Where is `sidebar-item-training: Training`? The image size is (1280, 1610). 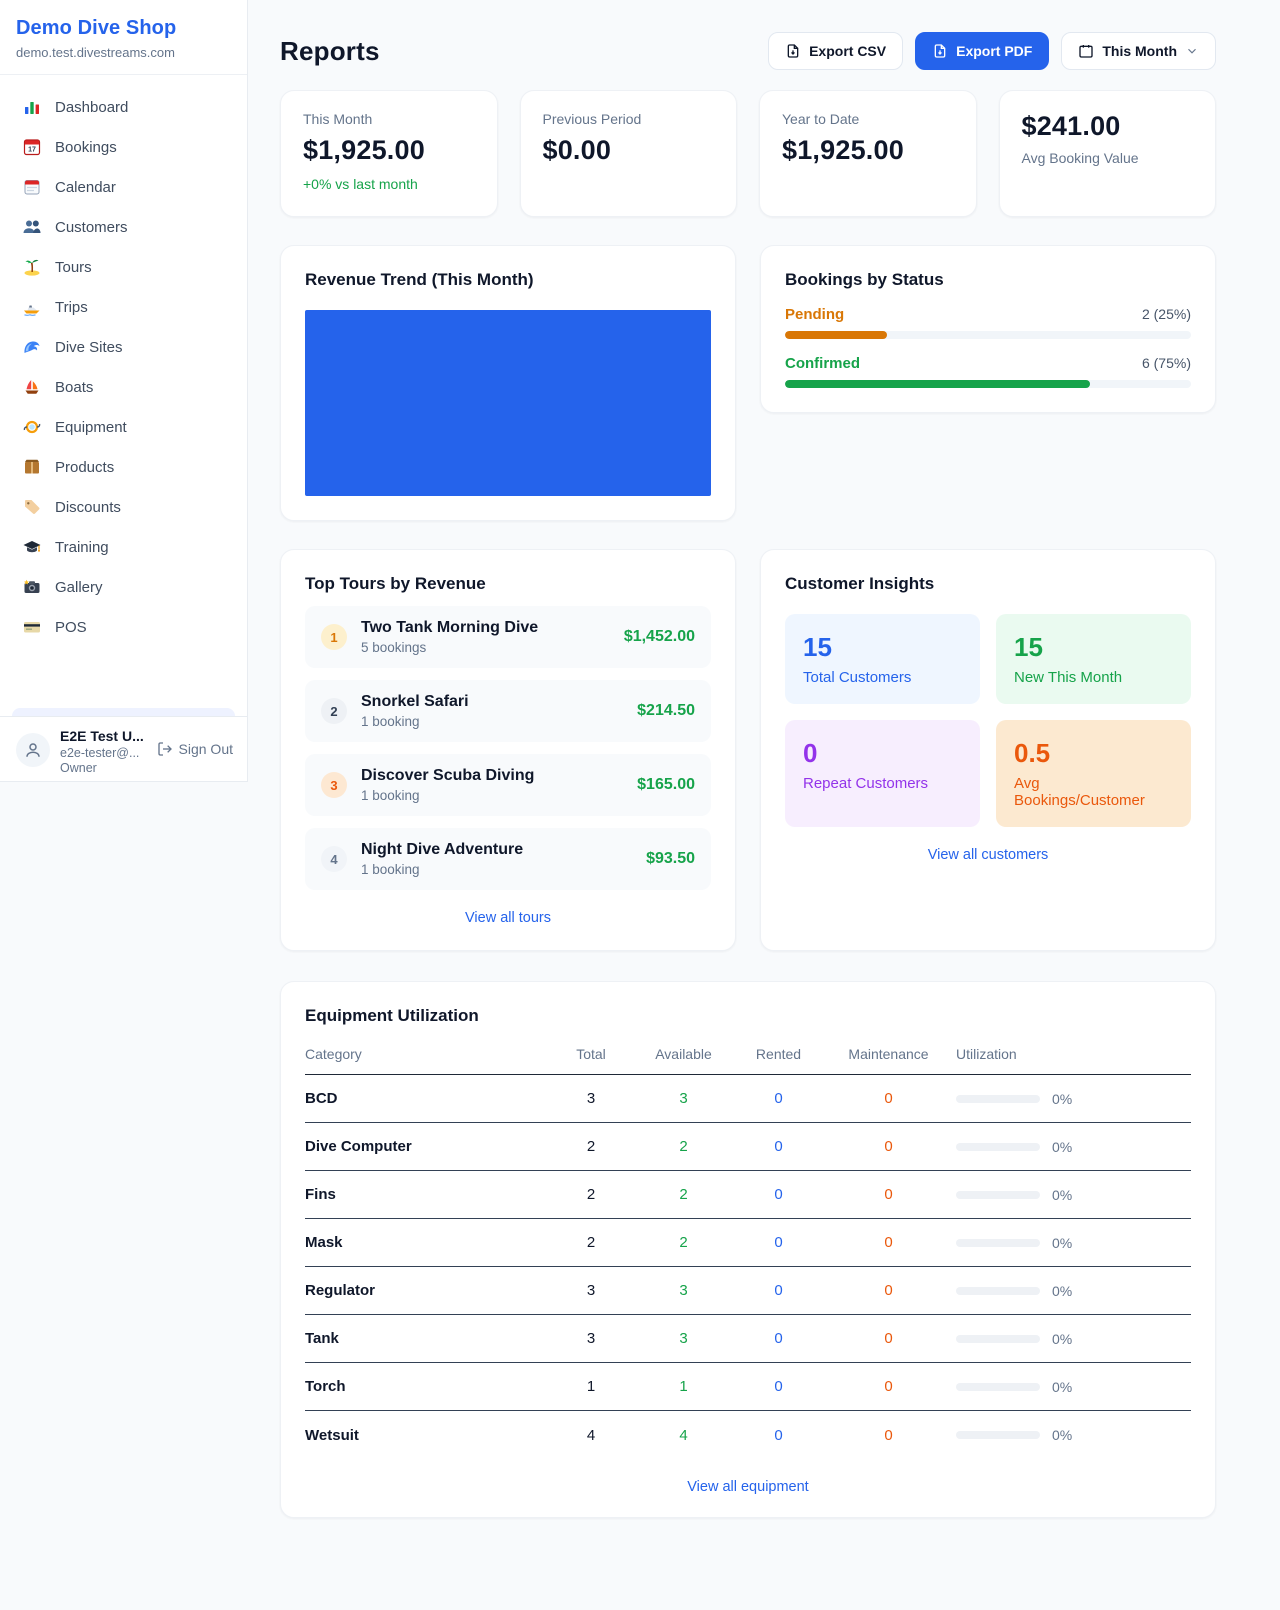
sidebar-item-training: Training is located at coordinates (123, 547).